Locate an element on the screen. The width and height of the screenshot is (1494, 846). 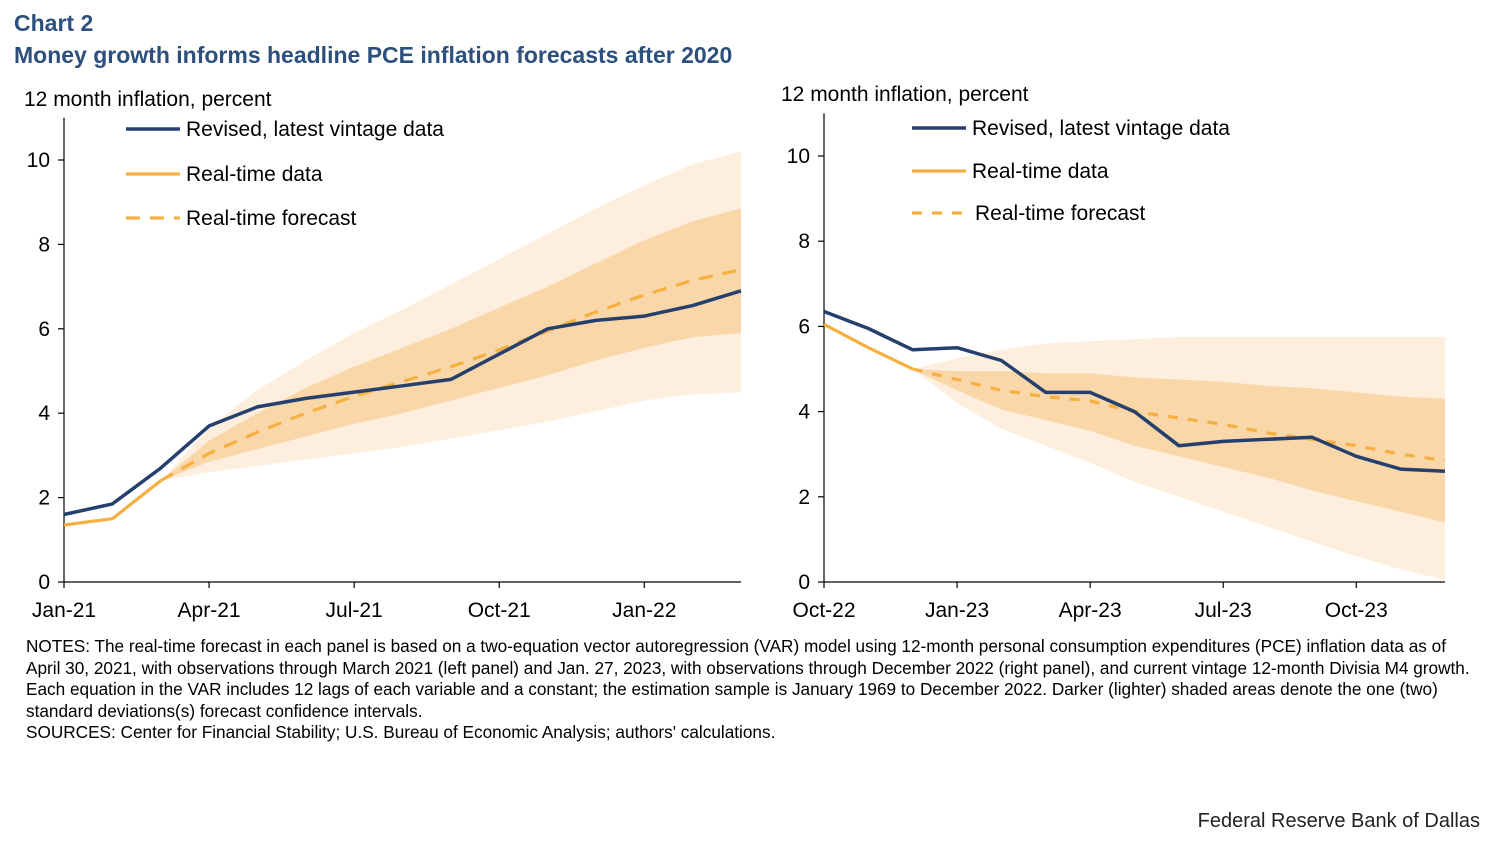
panel-2-y-tick-label: 4 is located at coordinates (804, 412).